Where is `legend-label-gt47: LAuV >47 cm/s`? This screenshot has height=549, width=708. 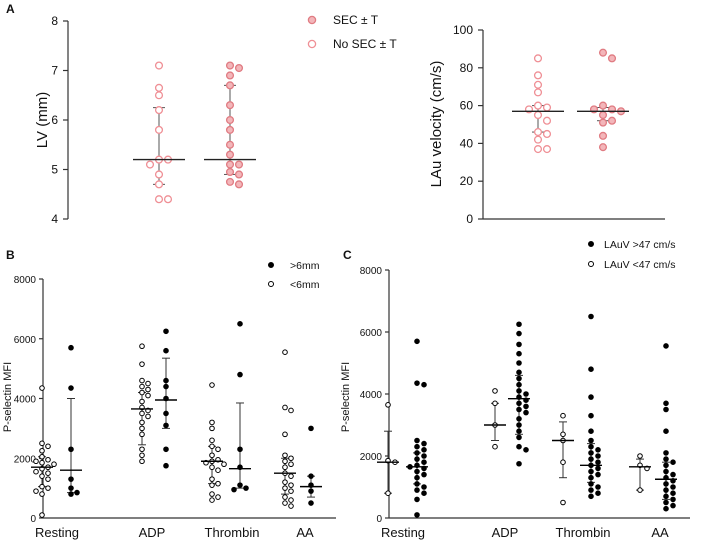 legend-label-gt47: LAuV >47 cm/s is located at coordinates (640, 245).